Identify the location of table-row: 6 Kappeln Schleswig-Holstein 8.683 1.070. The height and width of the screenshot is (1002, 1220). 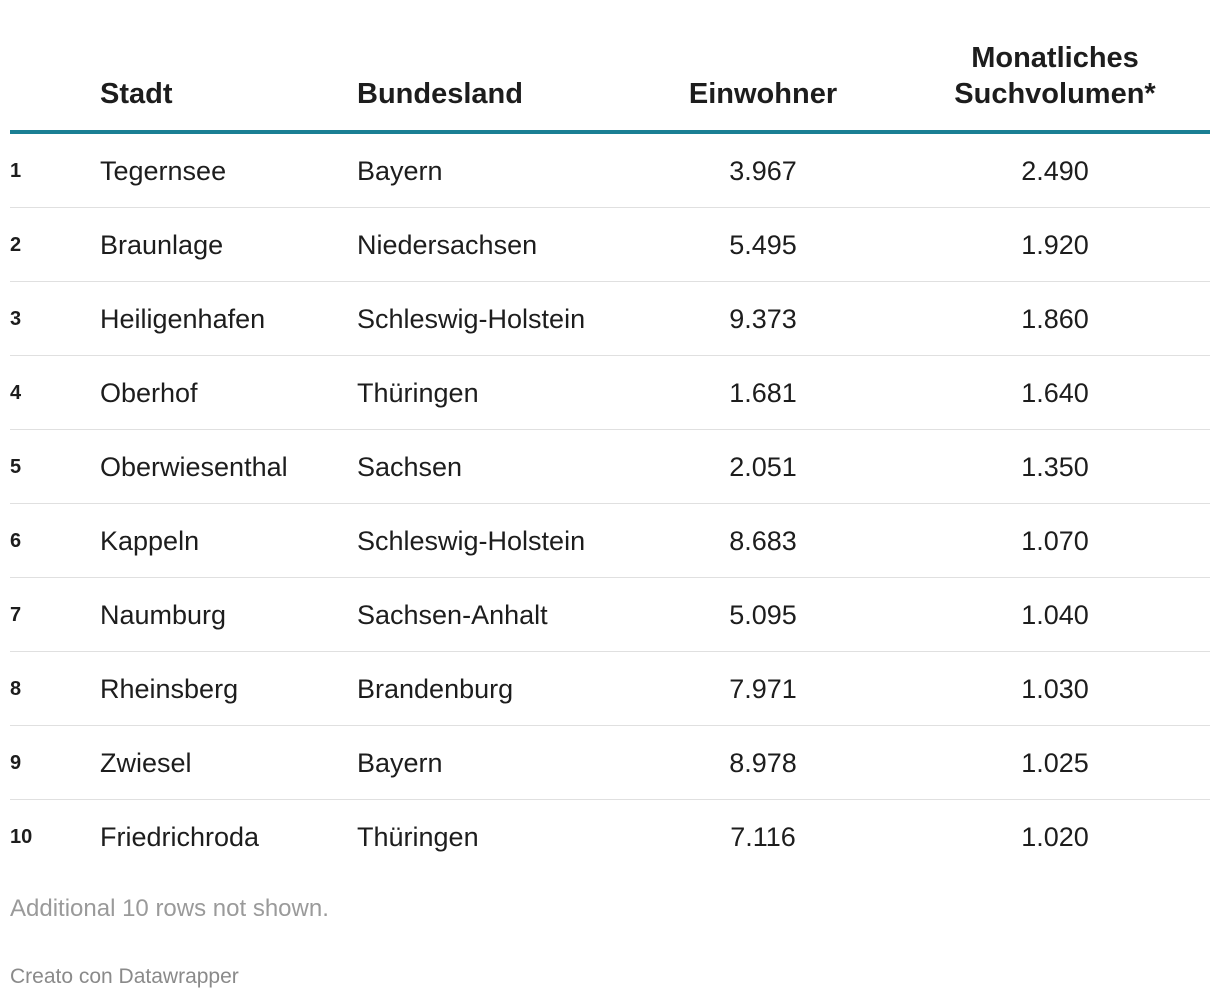
(610, 541).